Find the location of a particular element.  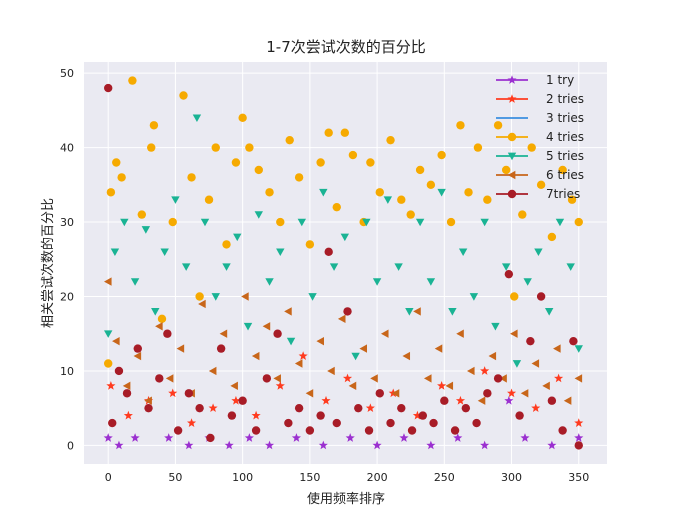

series-1-try is located at coordinates (343, 422).